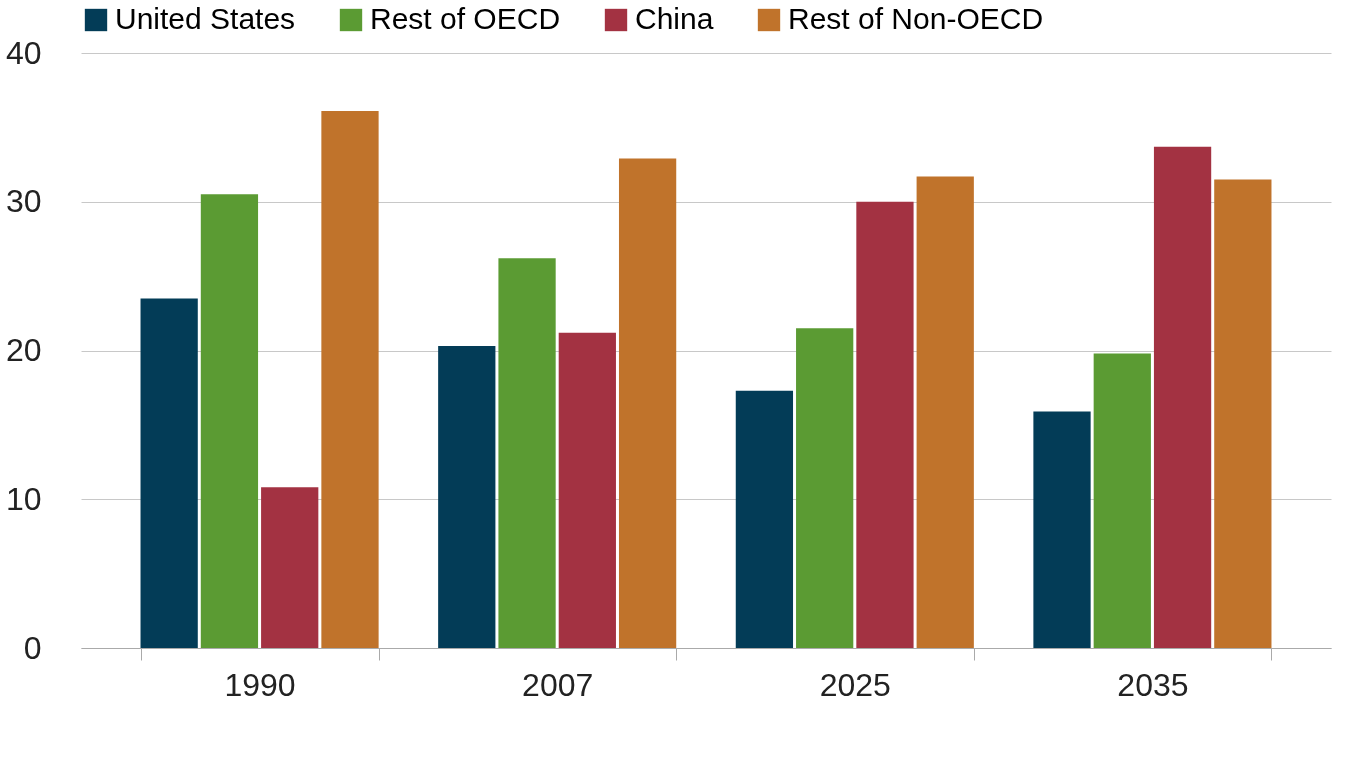 The height and width of the screenshot is (757, 1361). Describe the element at coordinates (674, 18) in the screenshot. I see `legend-label: China` at that location.